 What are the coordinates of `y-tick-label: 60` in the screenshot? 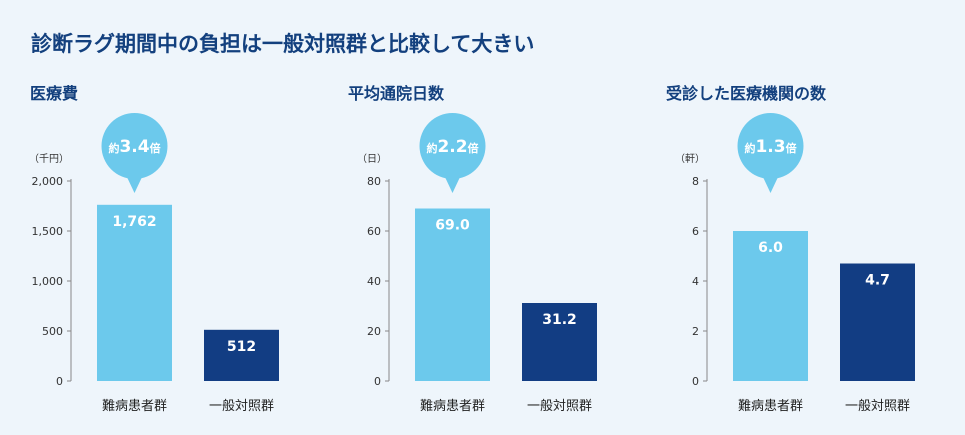 It's located at (374, 231).